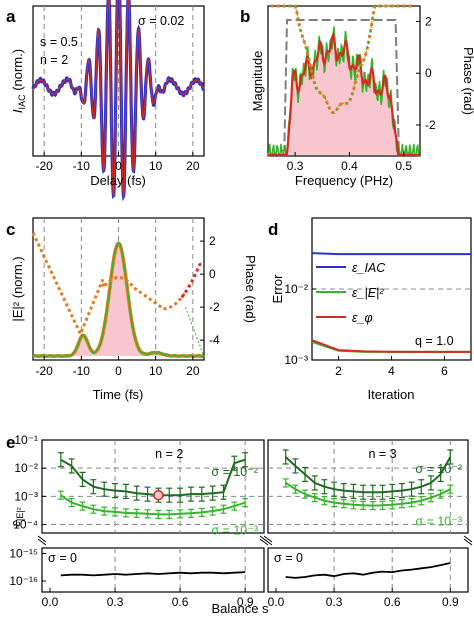  I want to click on tick-label: 10⁻¹⁵, so click(23, 554).